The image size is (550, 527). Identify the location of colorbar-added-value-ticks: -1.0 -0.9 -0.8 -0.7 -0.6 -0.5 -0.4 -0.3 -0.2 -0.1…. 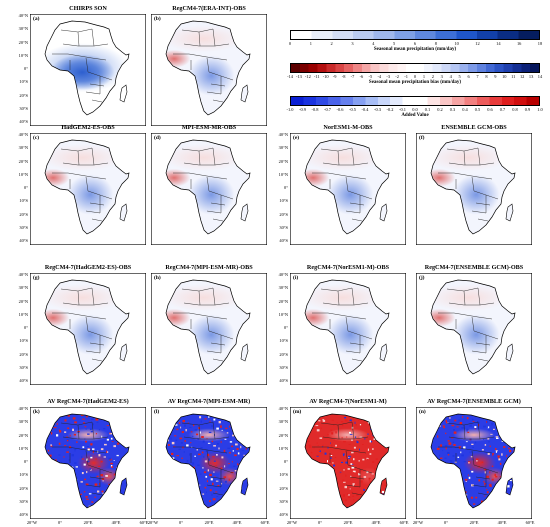
(415, 110).